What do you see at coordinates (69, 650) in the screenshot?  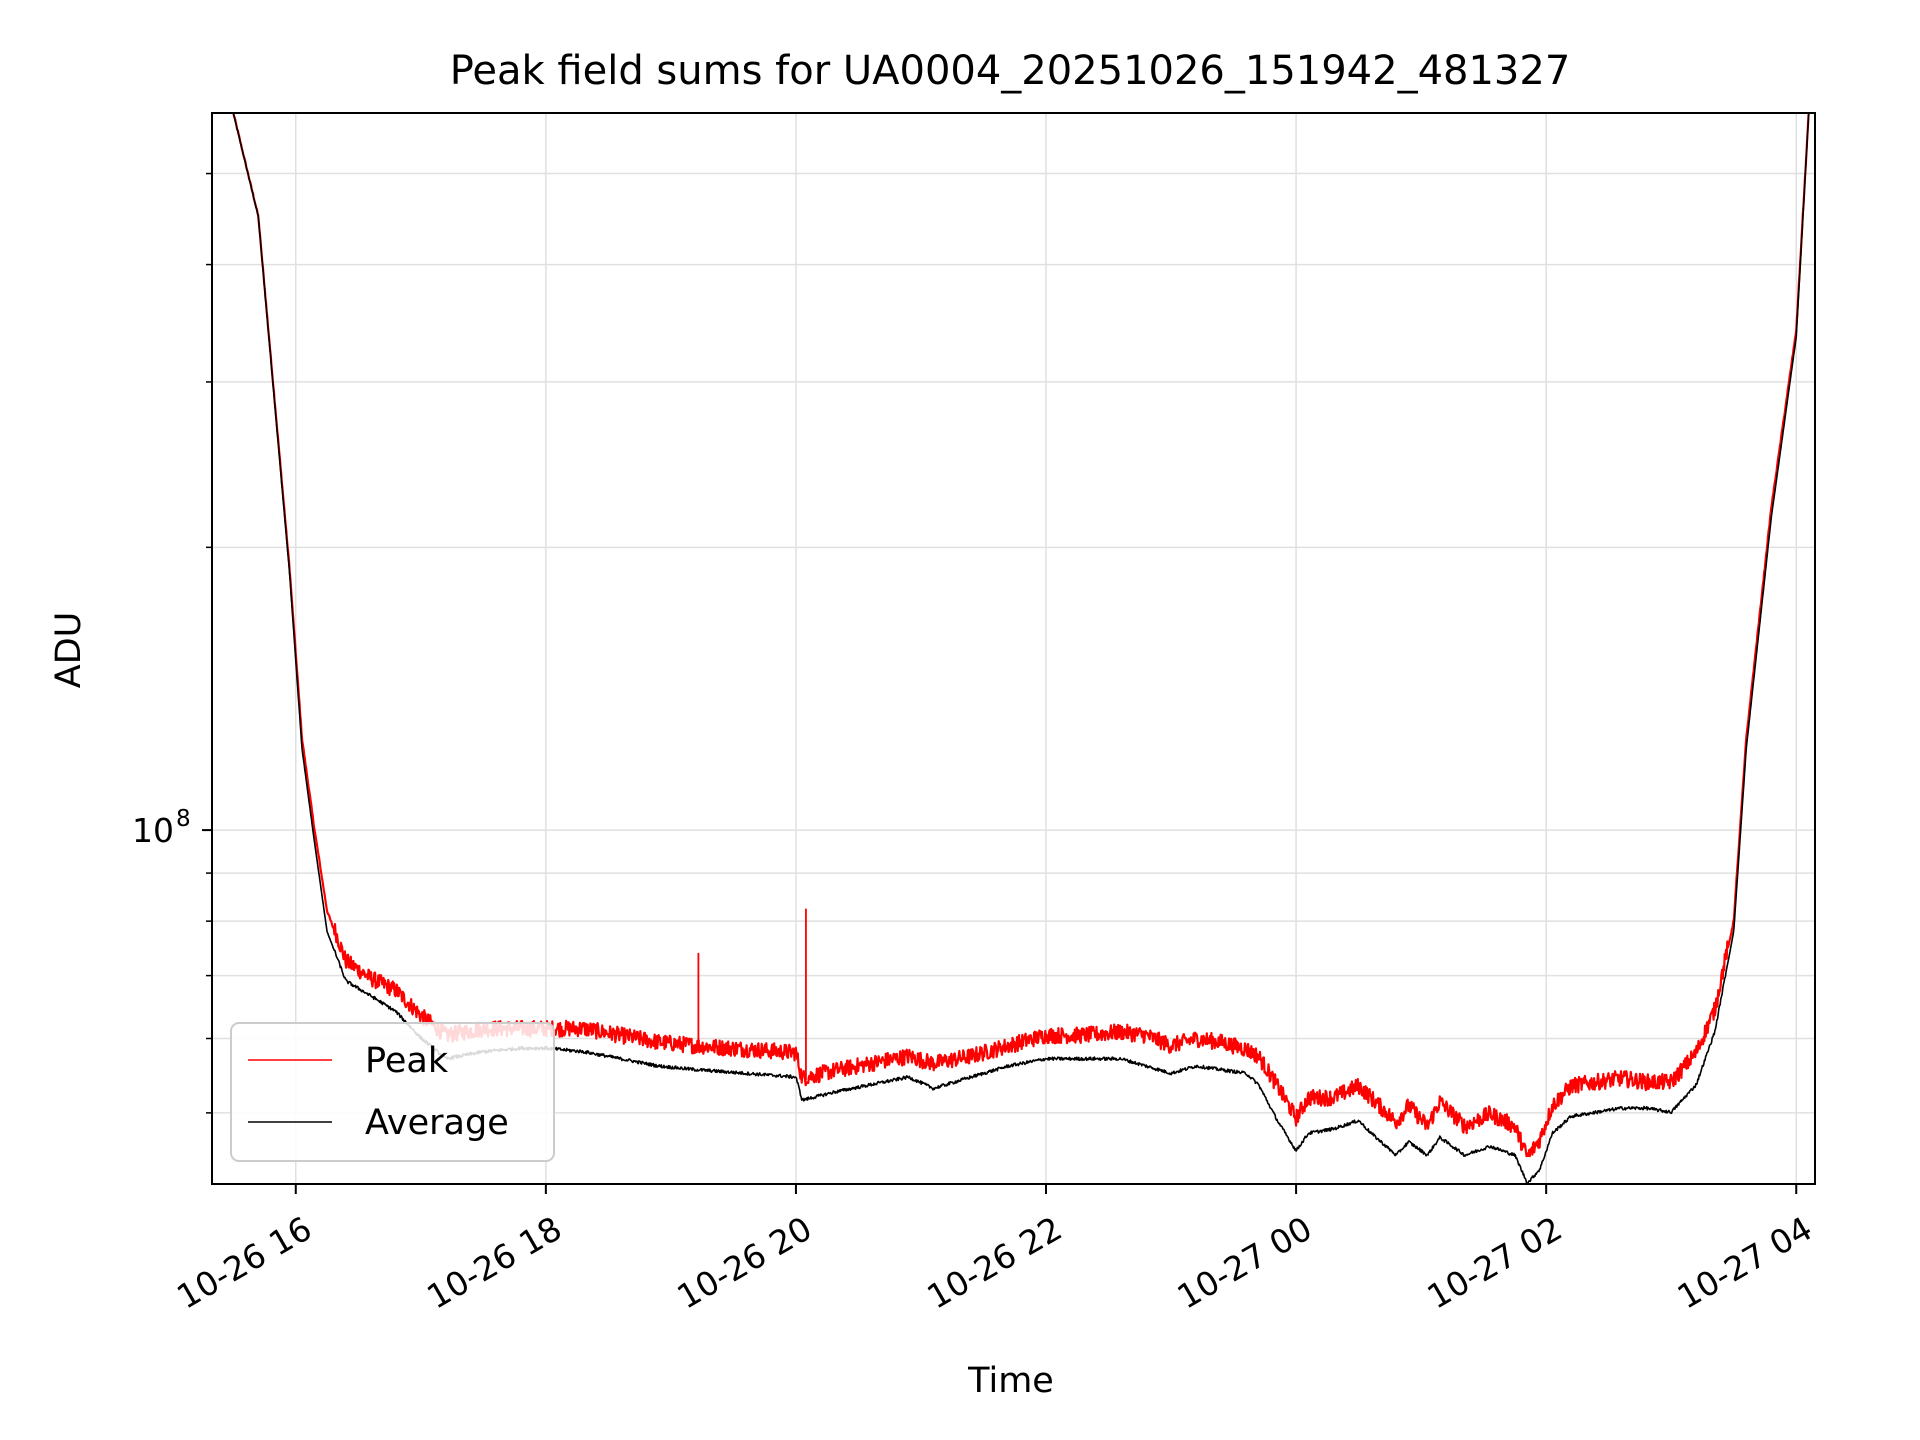 I see `y-axis-label: ADU` at bounding box center [69, 650].